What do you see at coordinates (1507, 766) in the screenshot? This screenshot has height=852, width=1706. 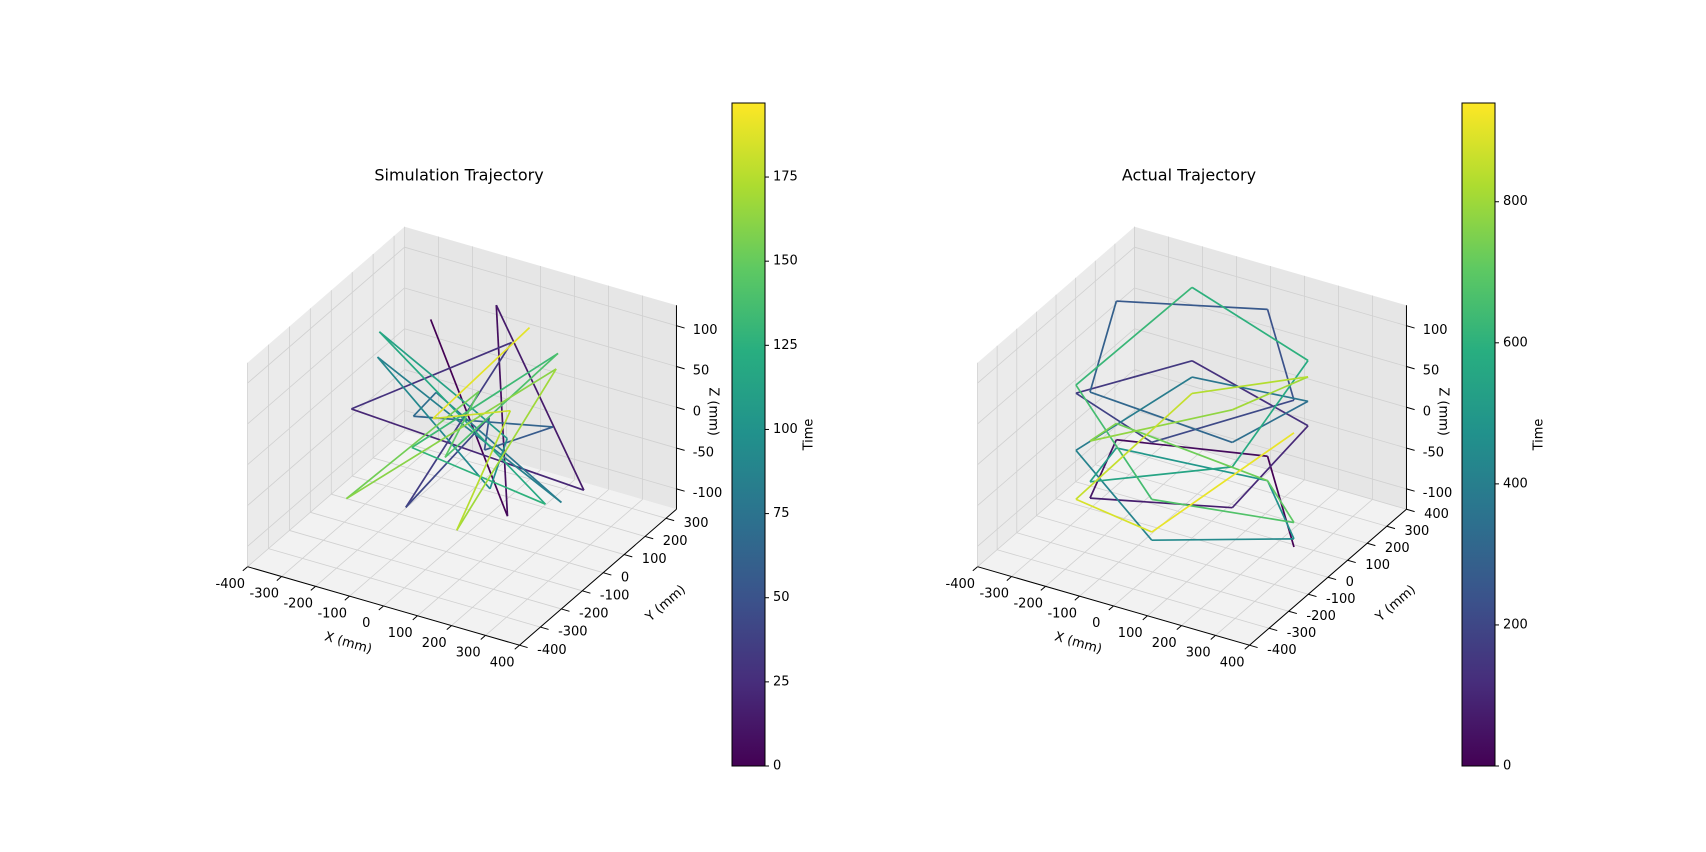 I see `colorbar-tick-label: 0` at bounding box center [1507, 766].